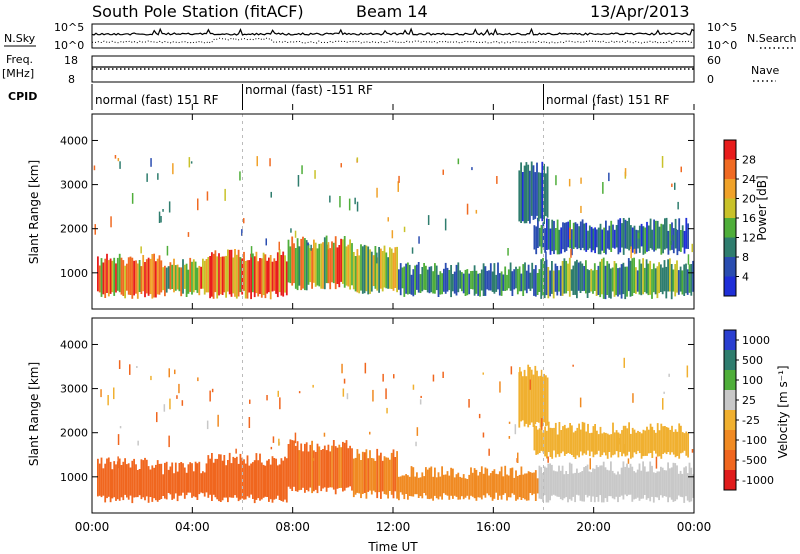 Image resolution: width=800 pixels, height=554 pixels. What do you see at coordinates (730, 380) in the screenshot?
I see `colorbar-segment` at bounding box center [730, 380].